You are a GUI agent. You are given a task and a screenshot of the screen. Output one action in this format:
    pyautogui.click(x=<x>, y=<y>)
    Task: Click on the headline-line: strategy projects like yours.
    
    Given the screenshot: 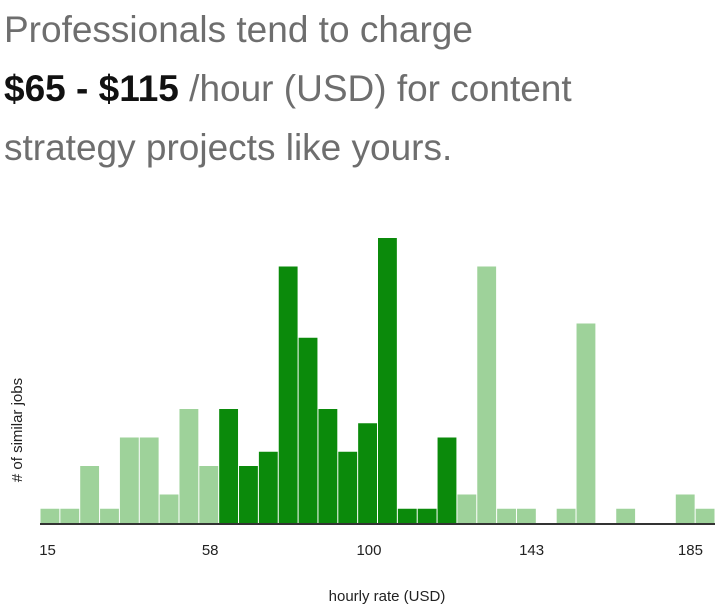 What is the action you would take?
    pyautogui.click(x=228, y=147)
    